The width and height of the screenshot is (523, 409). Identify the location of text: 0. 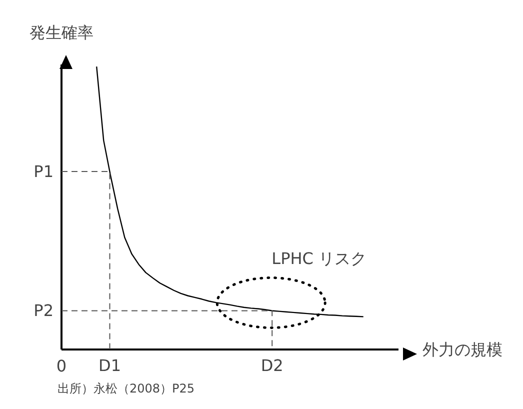
(61, 366).